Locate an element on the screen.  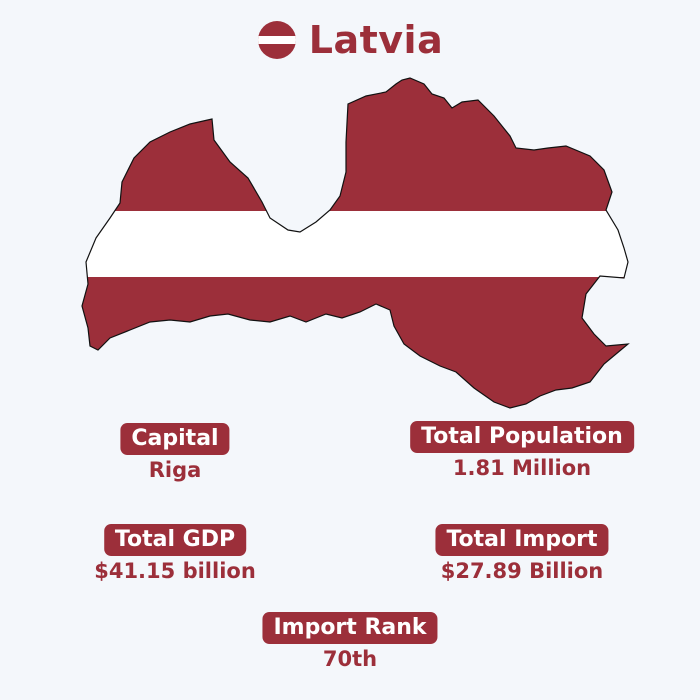
stat-gdp: Total GDP $41.15 billion is located at coordinates (175, 553).